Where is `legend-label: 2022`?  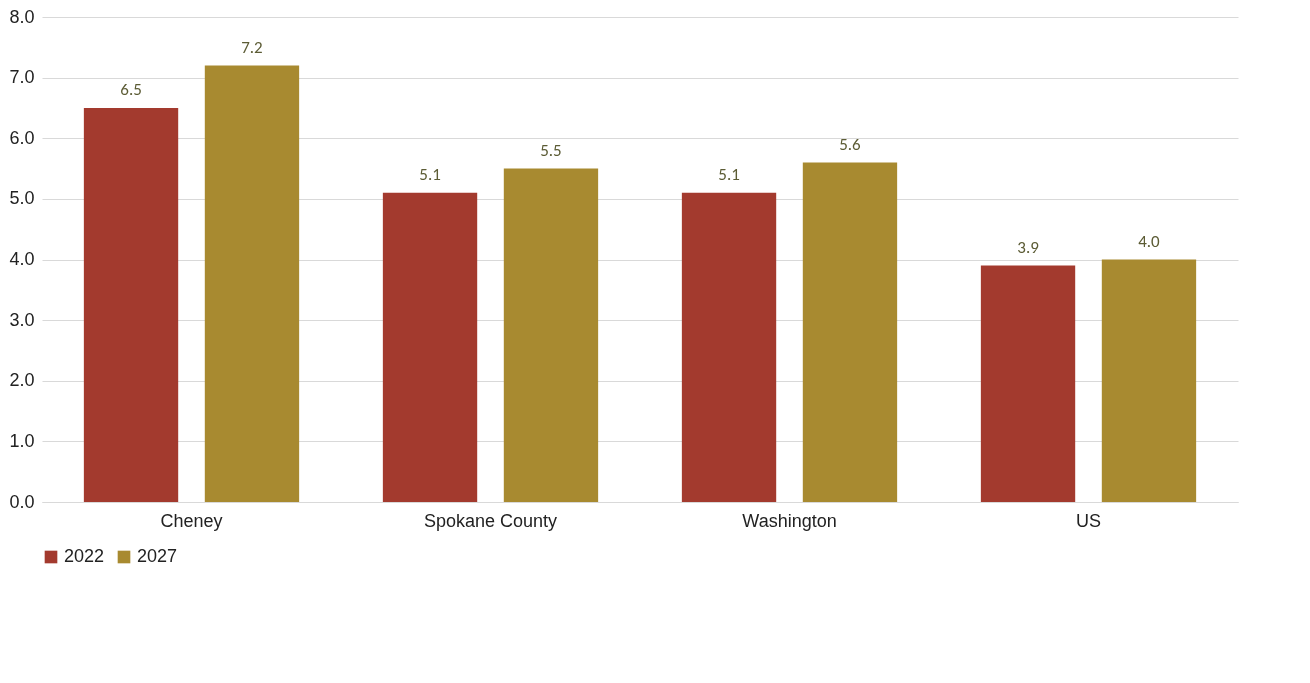
legend-label: 2022 is located at coordinates (84, 556).